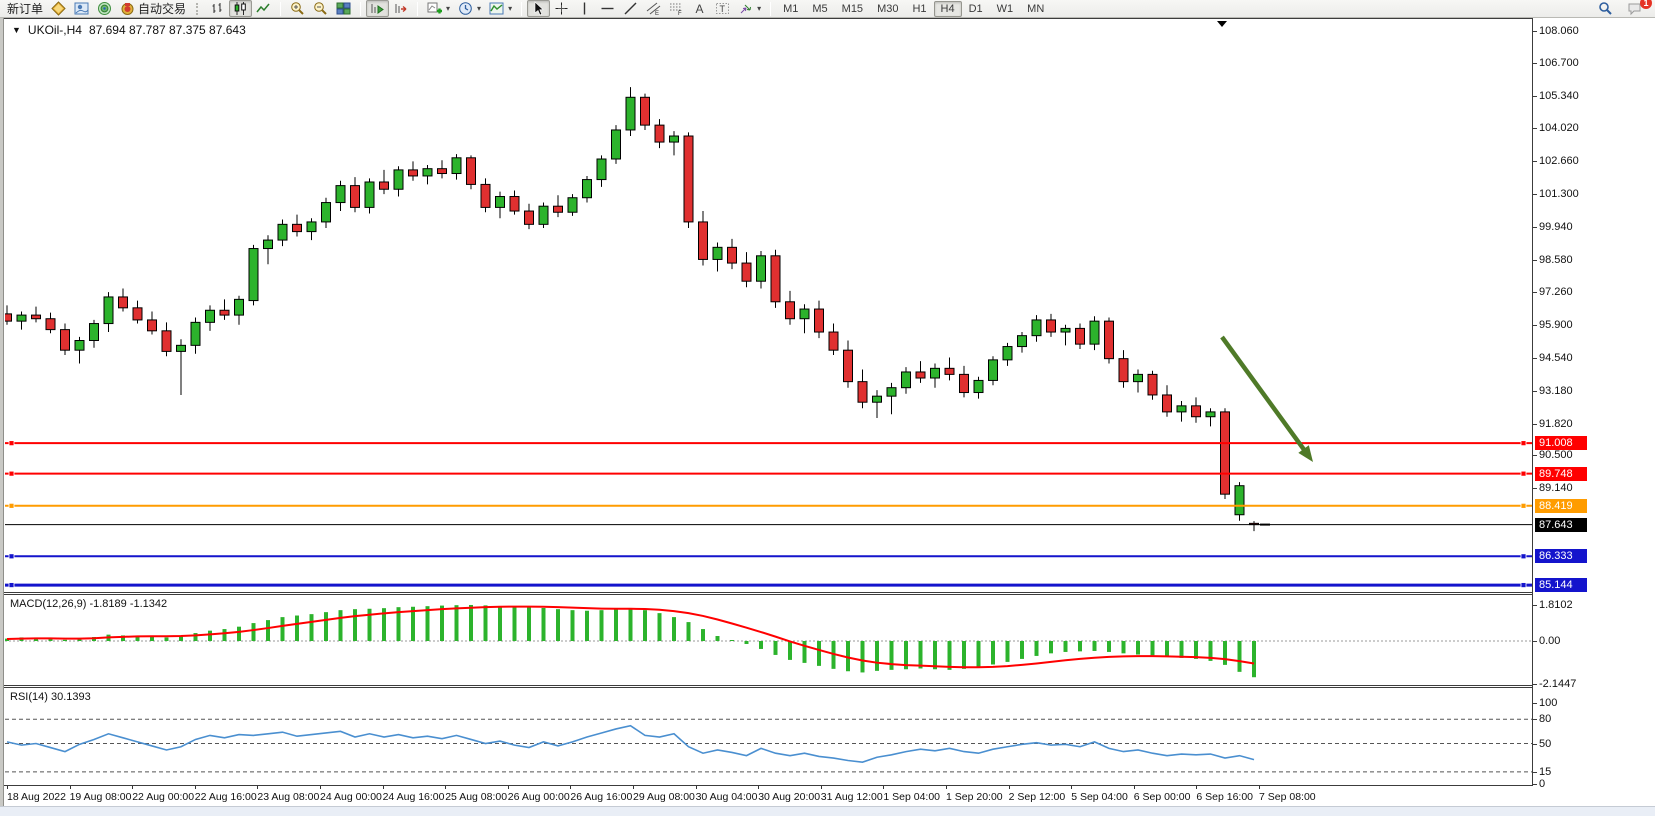 The width and height of the screenshot is (1655, 816). Describe the element at coordinates (919, 8) in the screenshot. I see `timeframe-button-h1: H1` at that location.